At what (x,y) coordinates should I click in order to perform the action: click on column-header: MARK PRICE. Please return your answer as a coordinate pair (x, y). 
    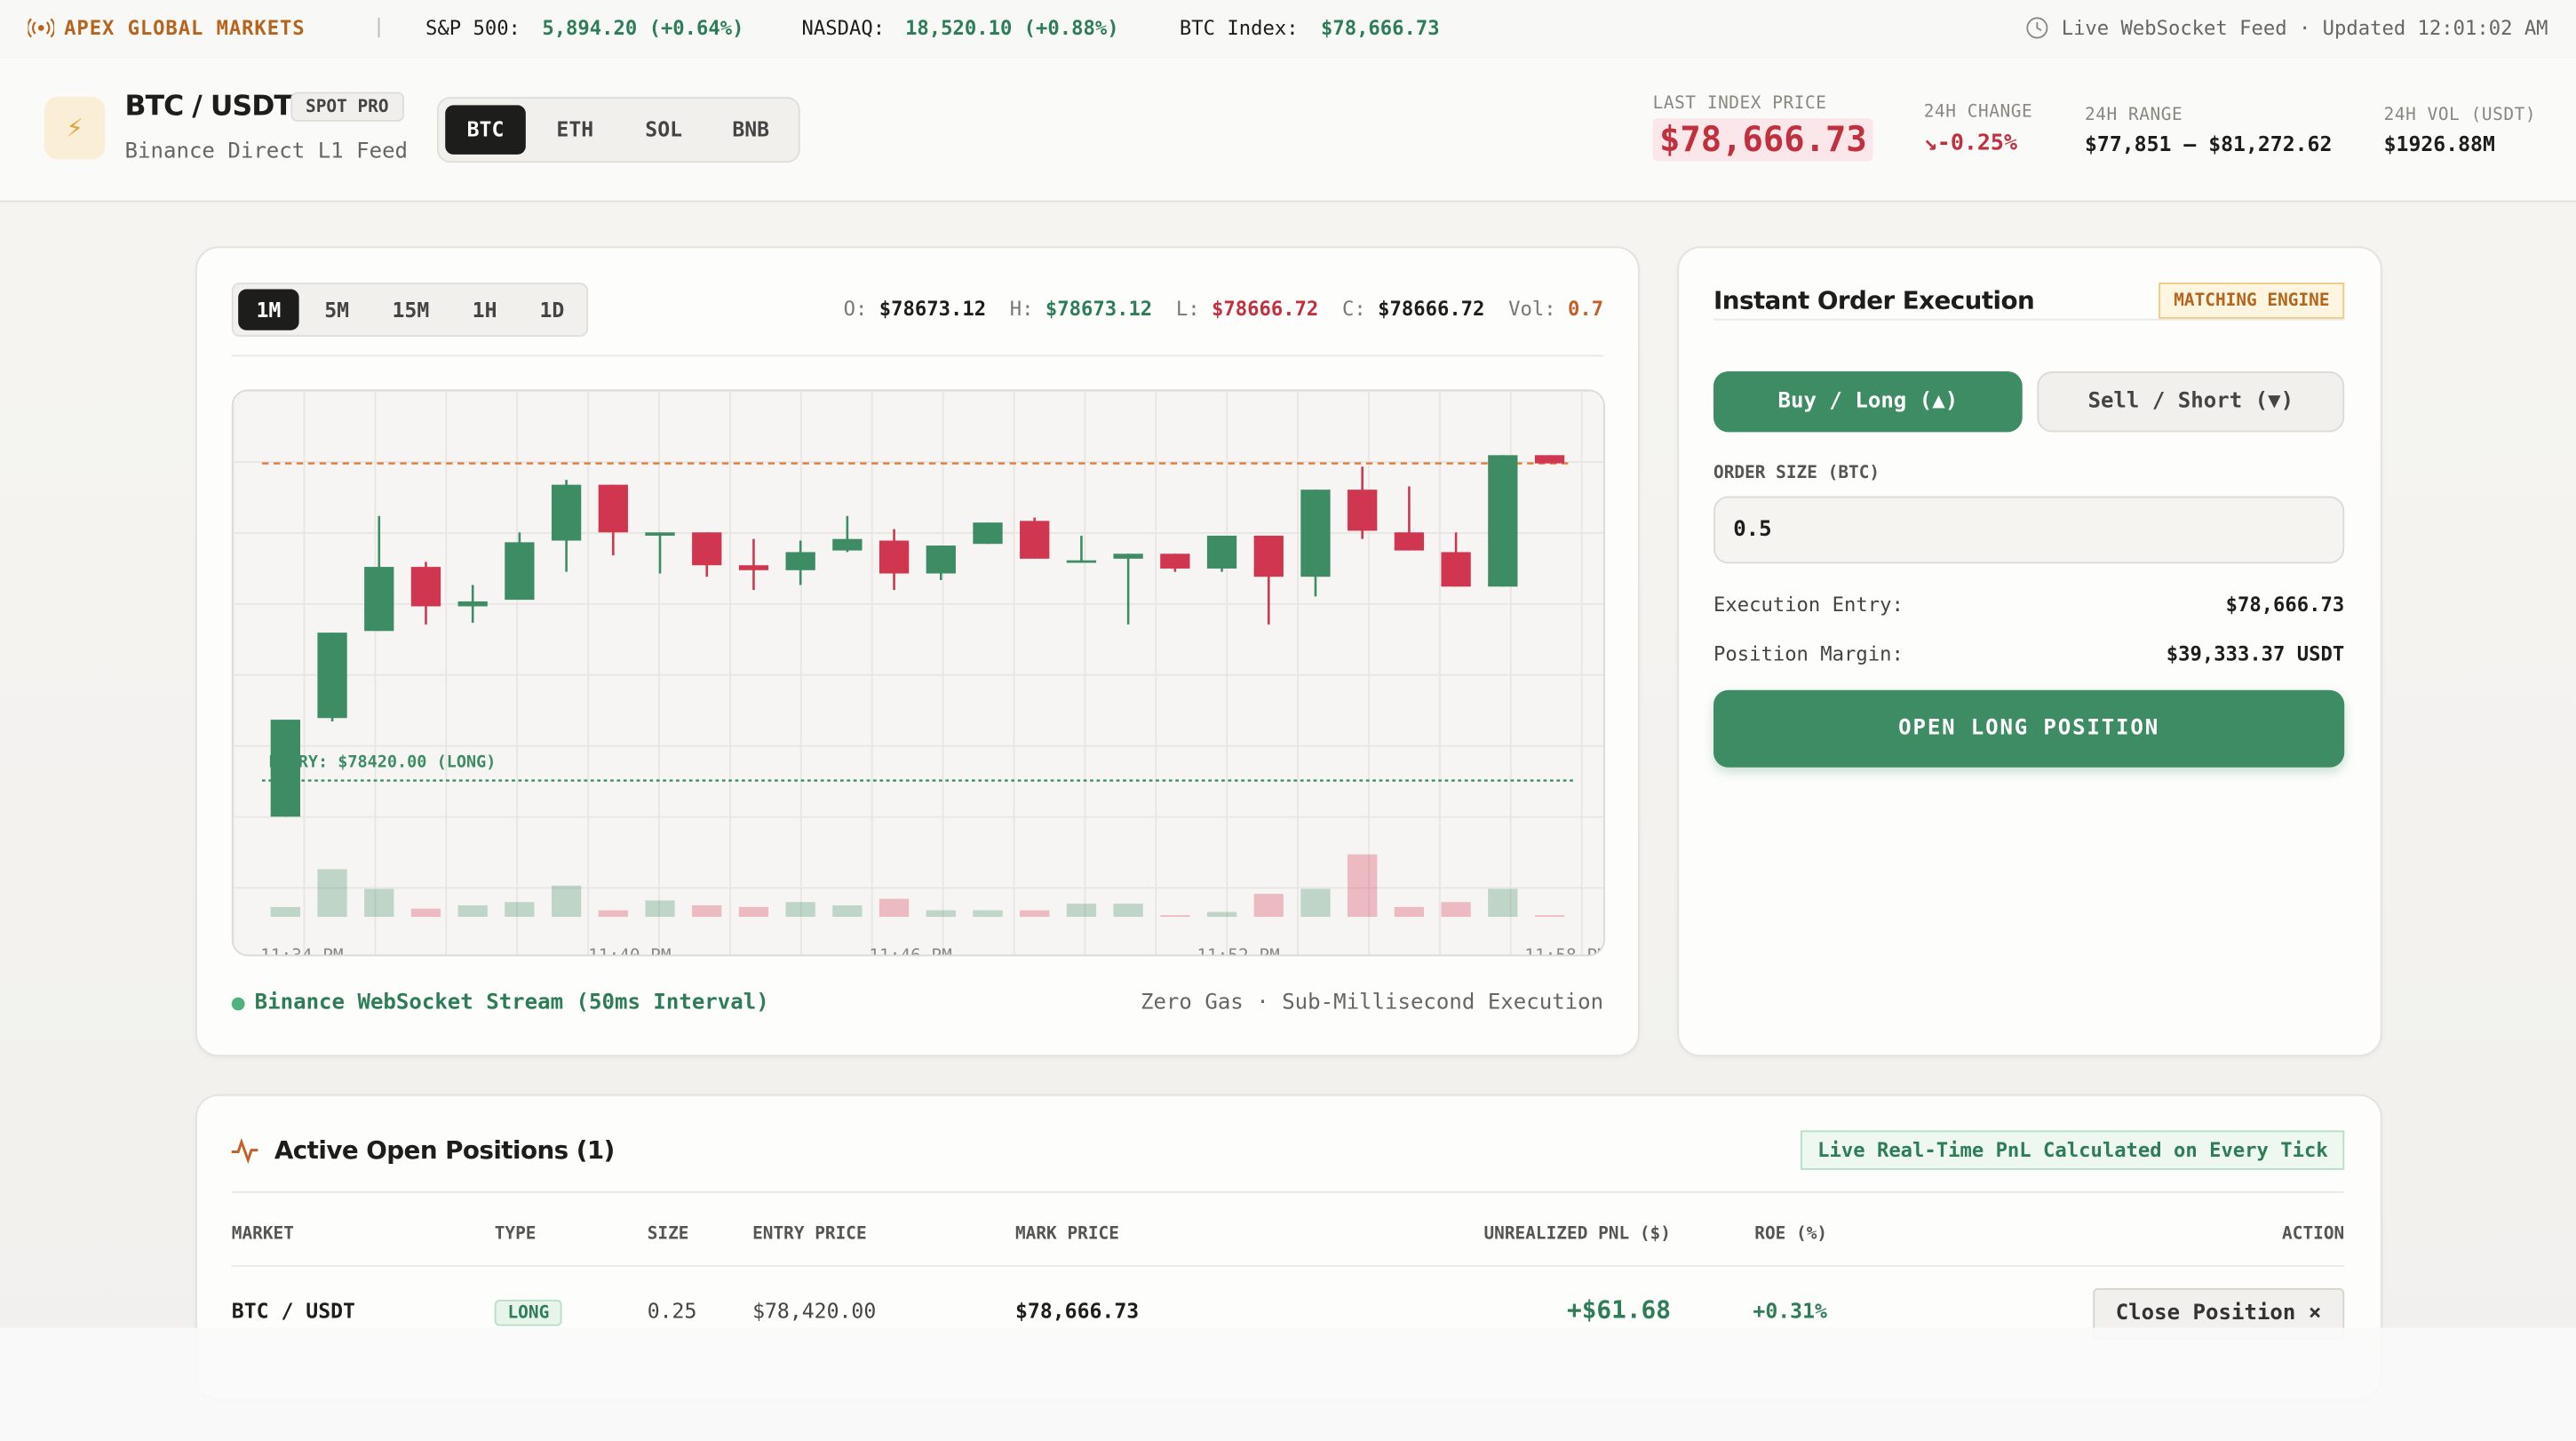
    Looking at the image, I should click on (1066, 1234).